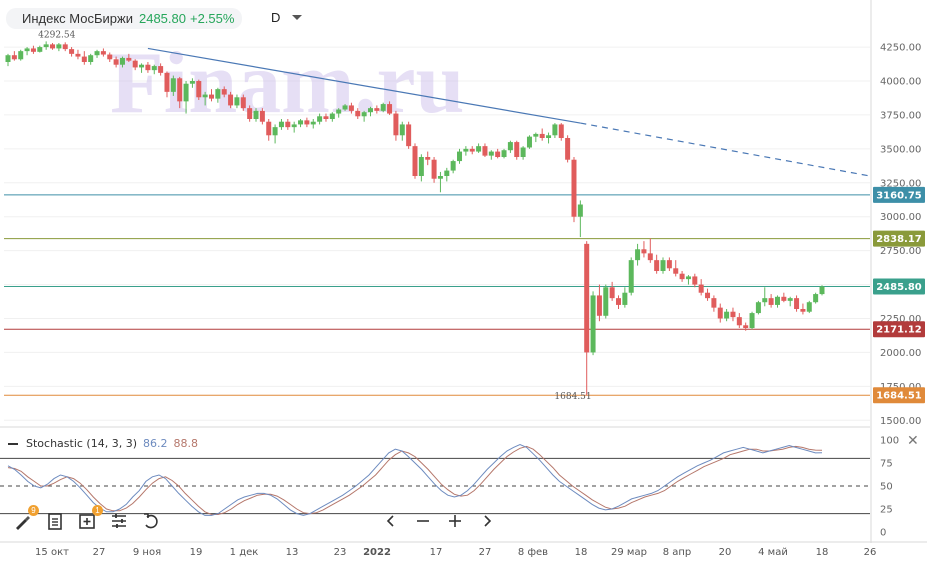 This screenshot has height=565, width=927. What do you see at coordinates (340, 552) in the screenshot?
I see `time-tick-label: 23` at bounding box center [340, 552].